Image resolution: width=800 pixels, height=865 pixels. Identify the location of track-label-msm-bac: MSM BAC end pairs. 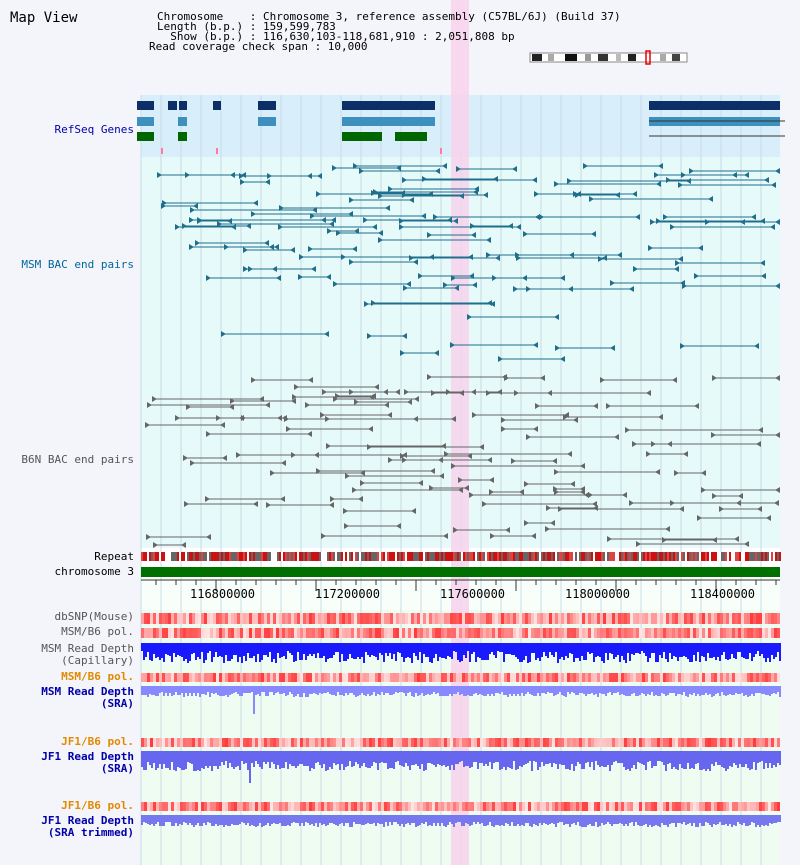
(77, 264).